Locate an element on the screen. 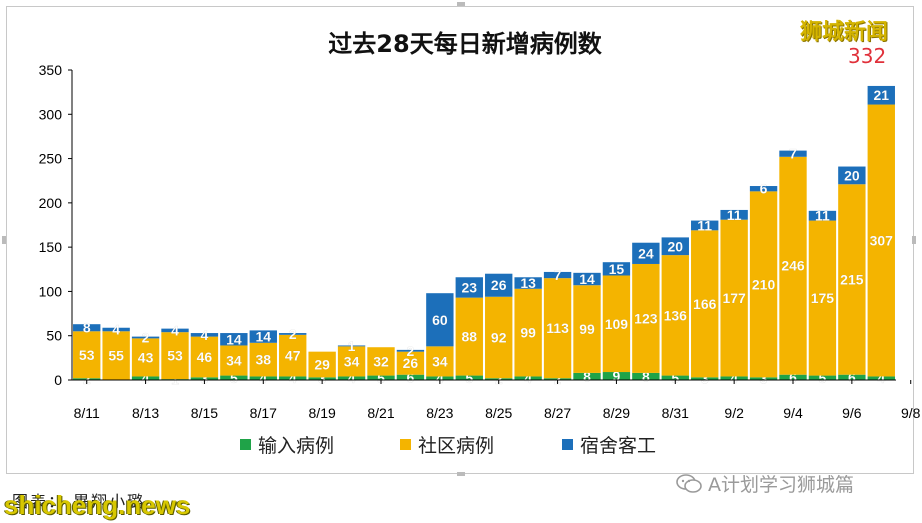  legend-swatch-dorm is located at coordinates (567, 444).